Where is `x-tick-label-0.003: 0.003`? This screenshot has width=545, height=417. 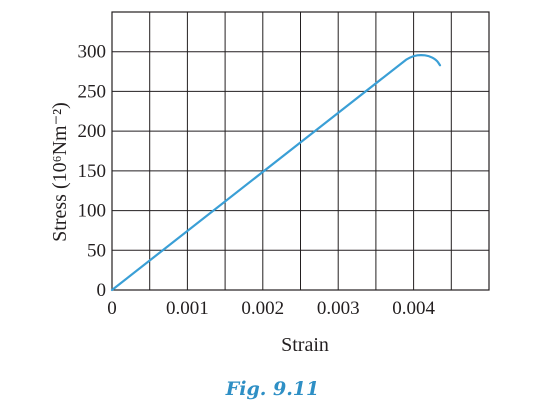 x-tick-label-0.003: 0.003 is located at coordinates (338, 308).